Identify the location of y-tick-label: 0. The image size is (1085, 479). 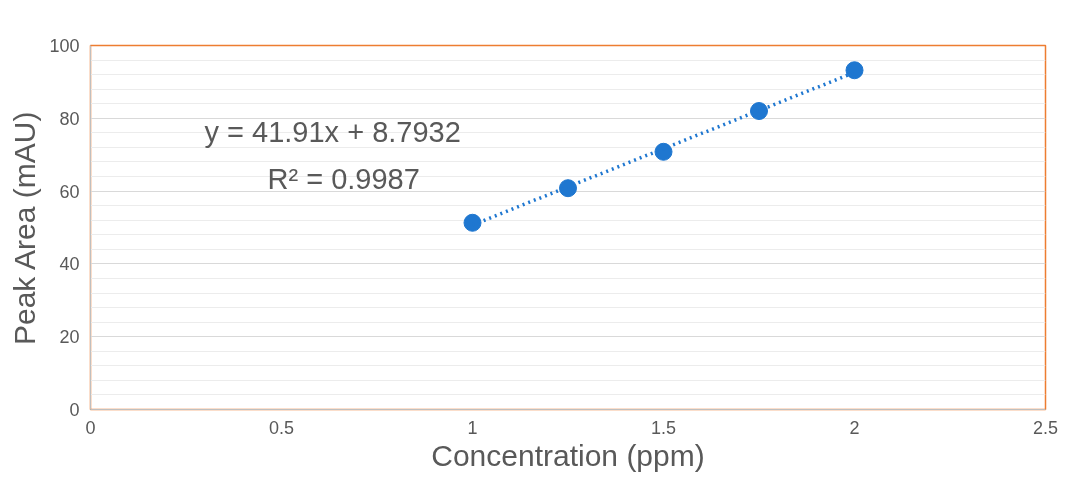
(74, 410).